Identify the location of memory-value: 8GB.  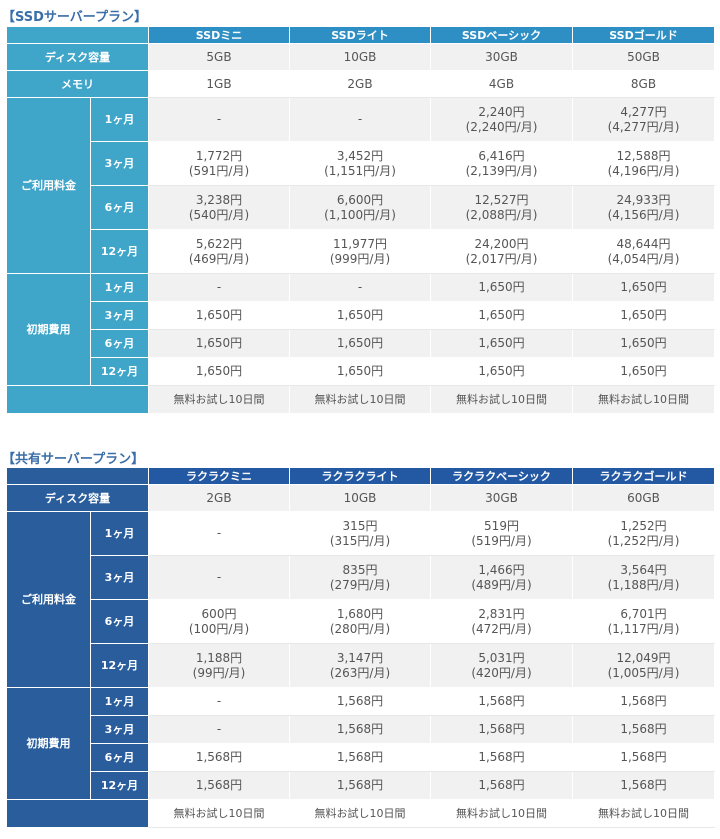
(643, 84).